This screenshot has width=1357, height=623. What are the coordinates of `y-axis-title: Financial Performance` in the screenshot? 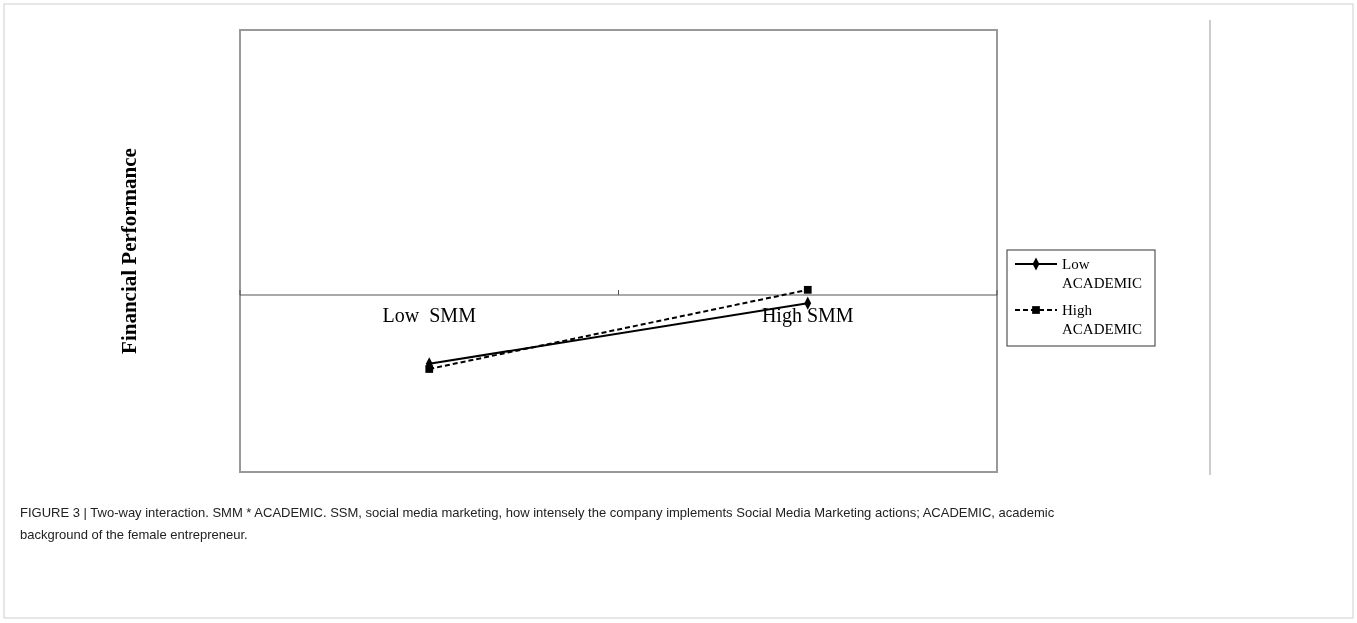 It's located at (129, 251).